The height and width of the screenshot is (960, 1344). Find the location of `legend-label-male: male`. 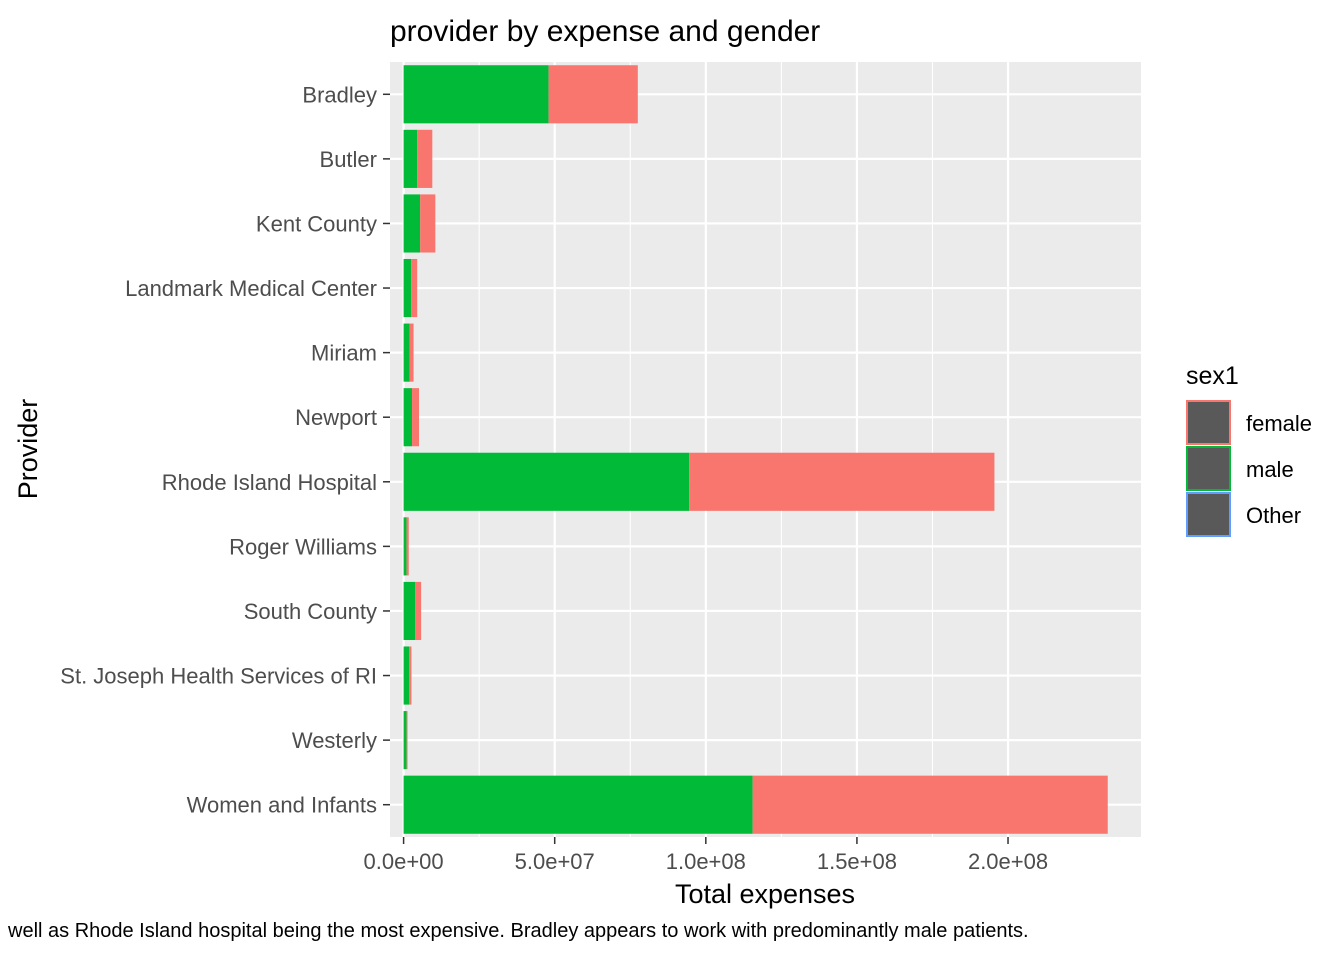

legend-label-male: male is located at coordinates (1270, 469).